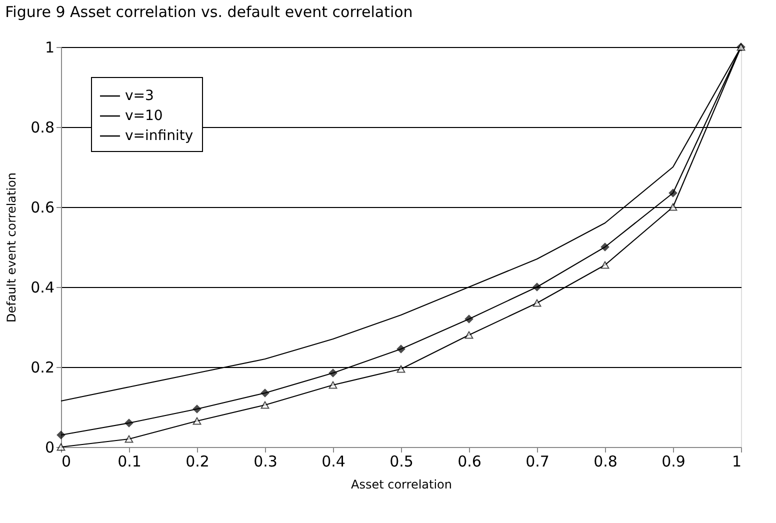 The width and height of the screenshot is (776, 523). I want to click on x-tick-label: 0.6, so click(470, 461).